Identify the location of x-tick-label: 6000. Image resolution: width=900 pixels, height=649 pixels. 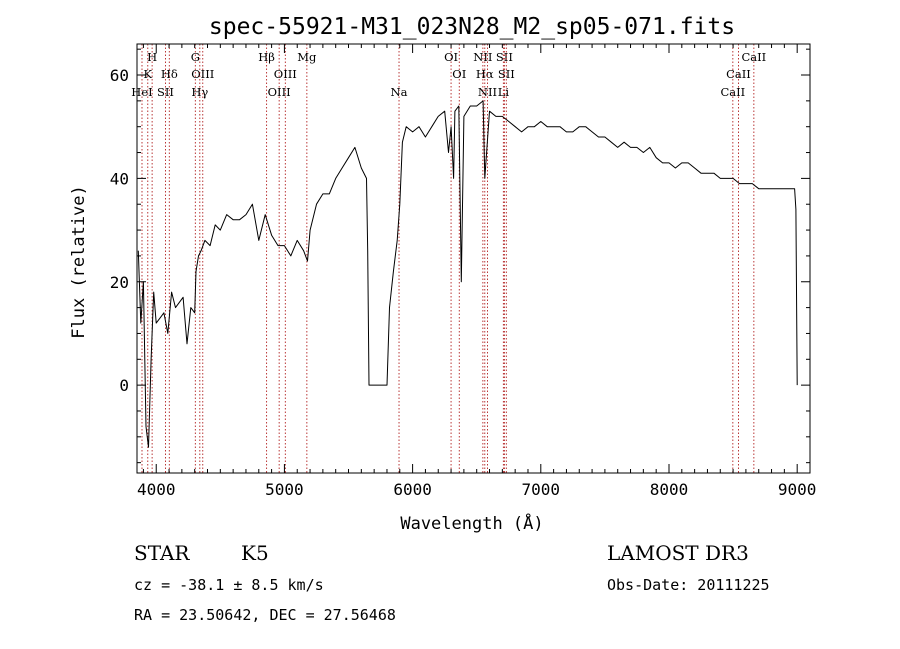
(412, 489).